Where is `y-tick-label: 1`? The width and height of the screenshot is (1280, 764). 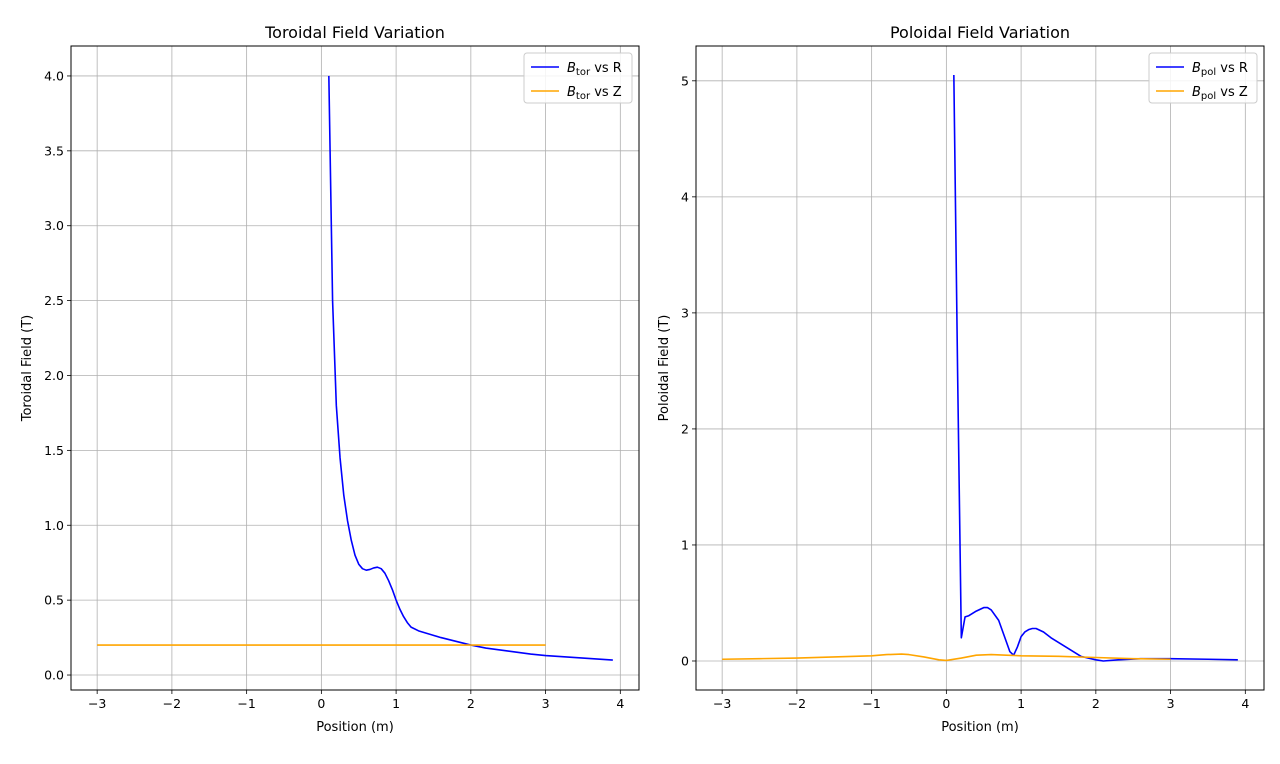 y-tick-label: 1 is located at coordinates (685, 544).